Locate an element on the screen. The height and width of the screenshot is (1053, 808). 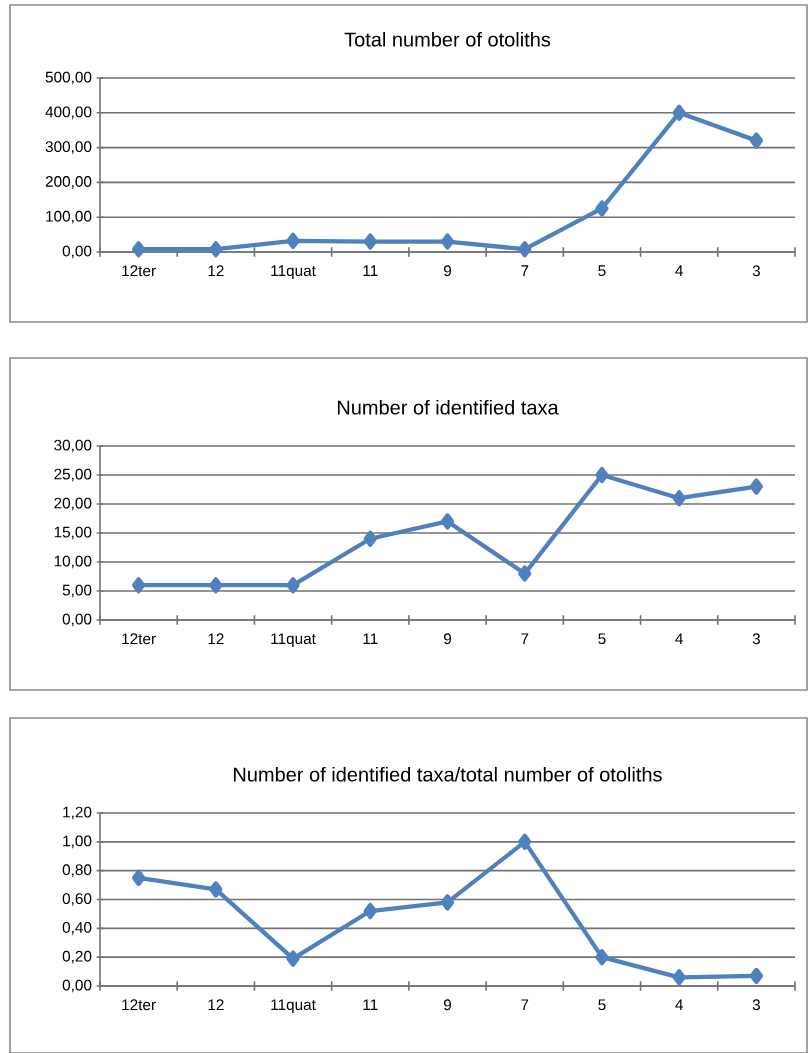
y-tick-label: 20,00 is located at coordinates (73, 504).